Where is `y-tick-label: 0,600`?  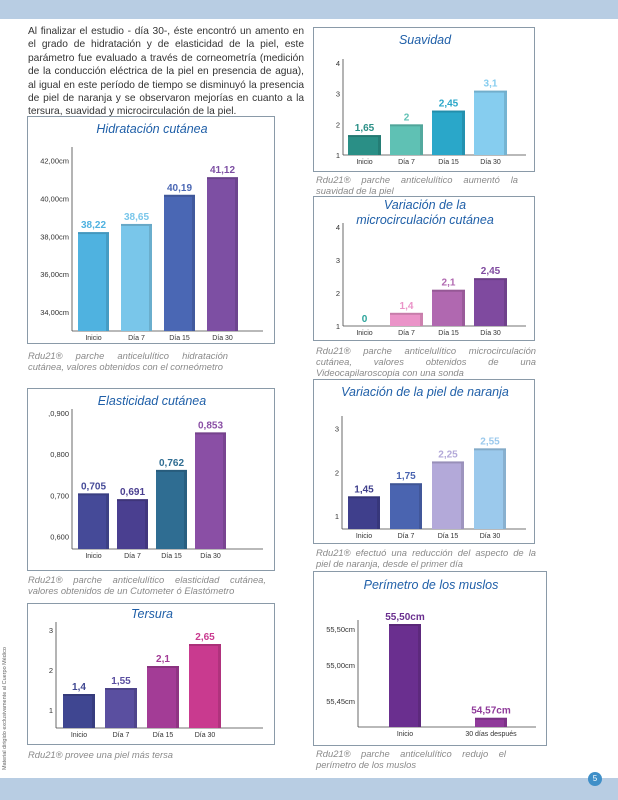
y-tick-label: 0,600 is located at coordinates (59, 537).